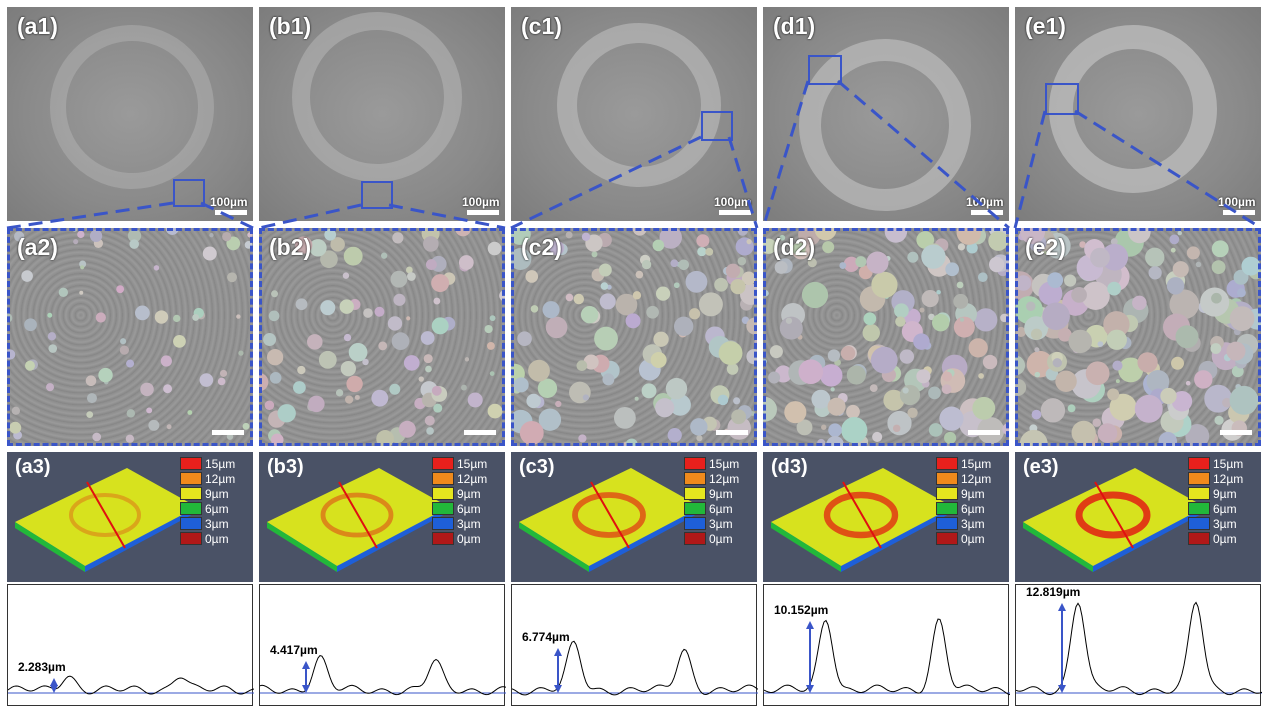 This screenshot has height=709, width=1268. Describe the element at coordinates (716, 538) in the screenshot. I see `legend-entry: 0µm` at that location.